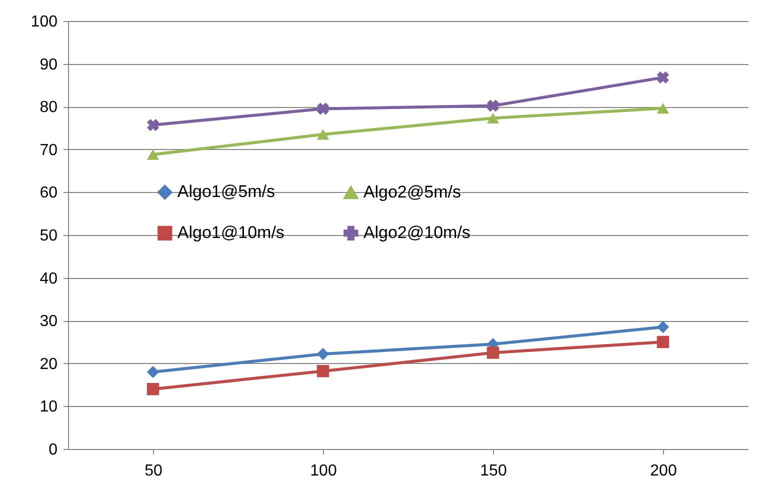 The width and height of the screenshot is (780, 485). Describe the element at coordinates (49, 65) in the screenshot. I see `y-tick-label: 90` at that location.